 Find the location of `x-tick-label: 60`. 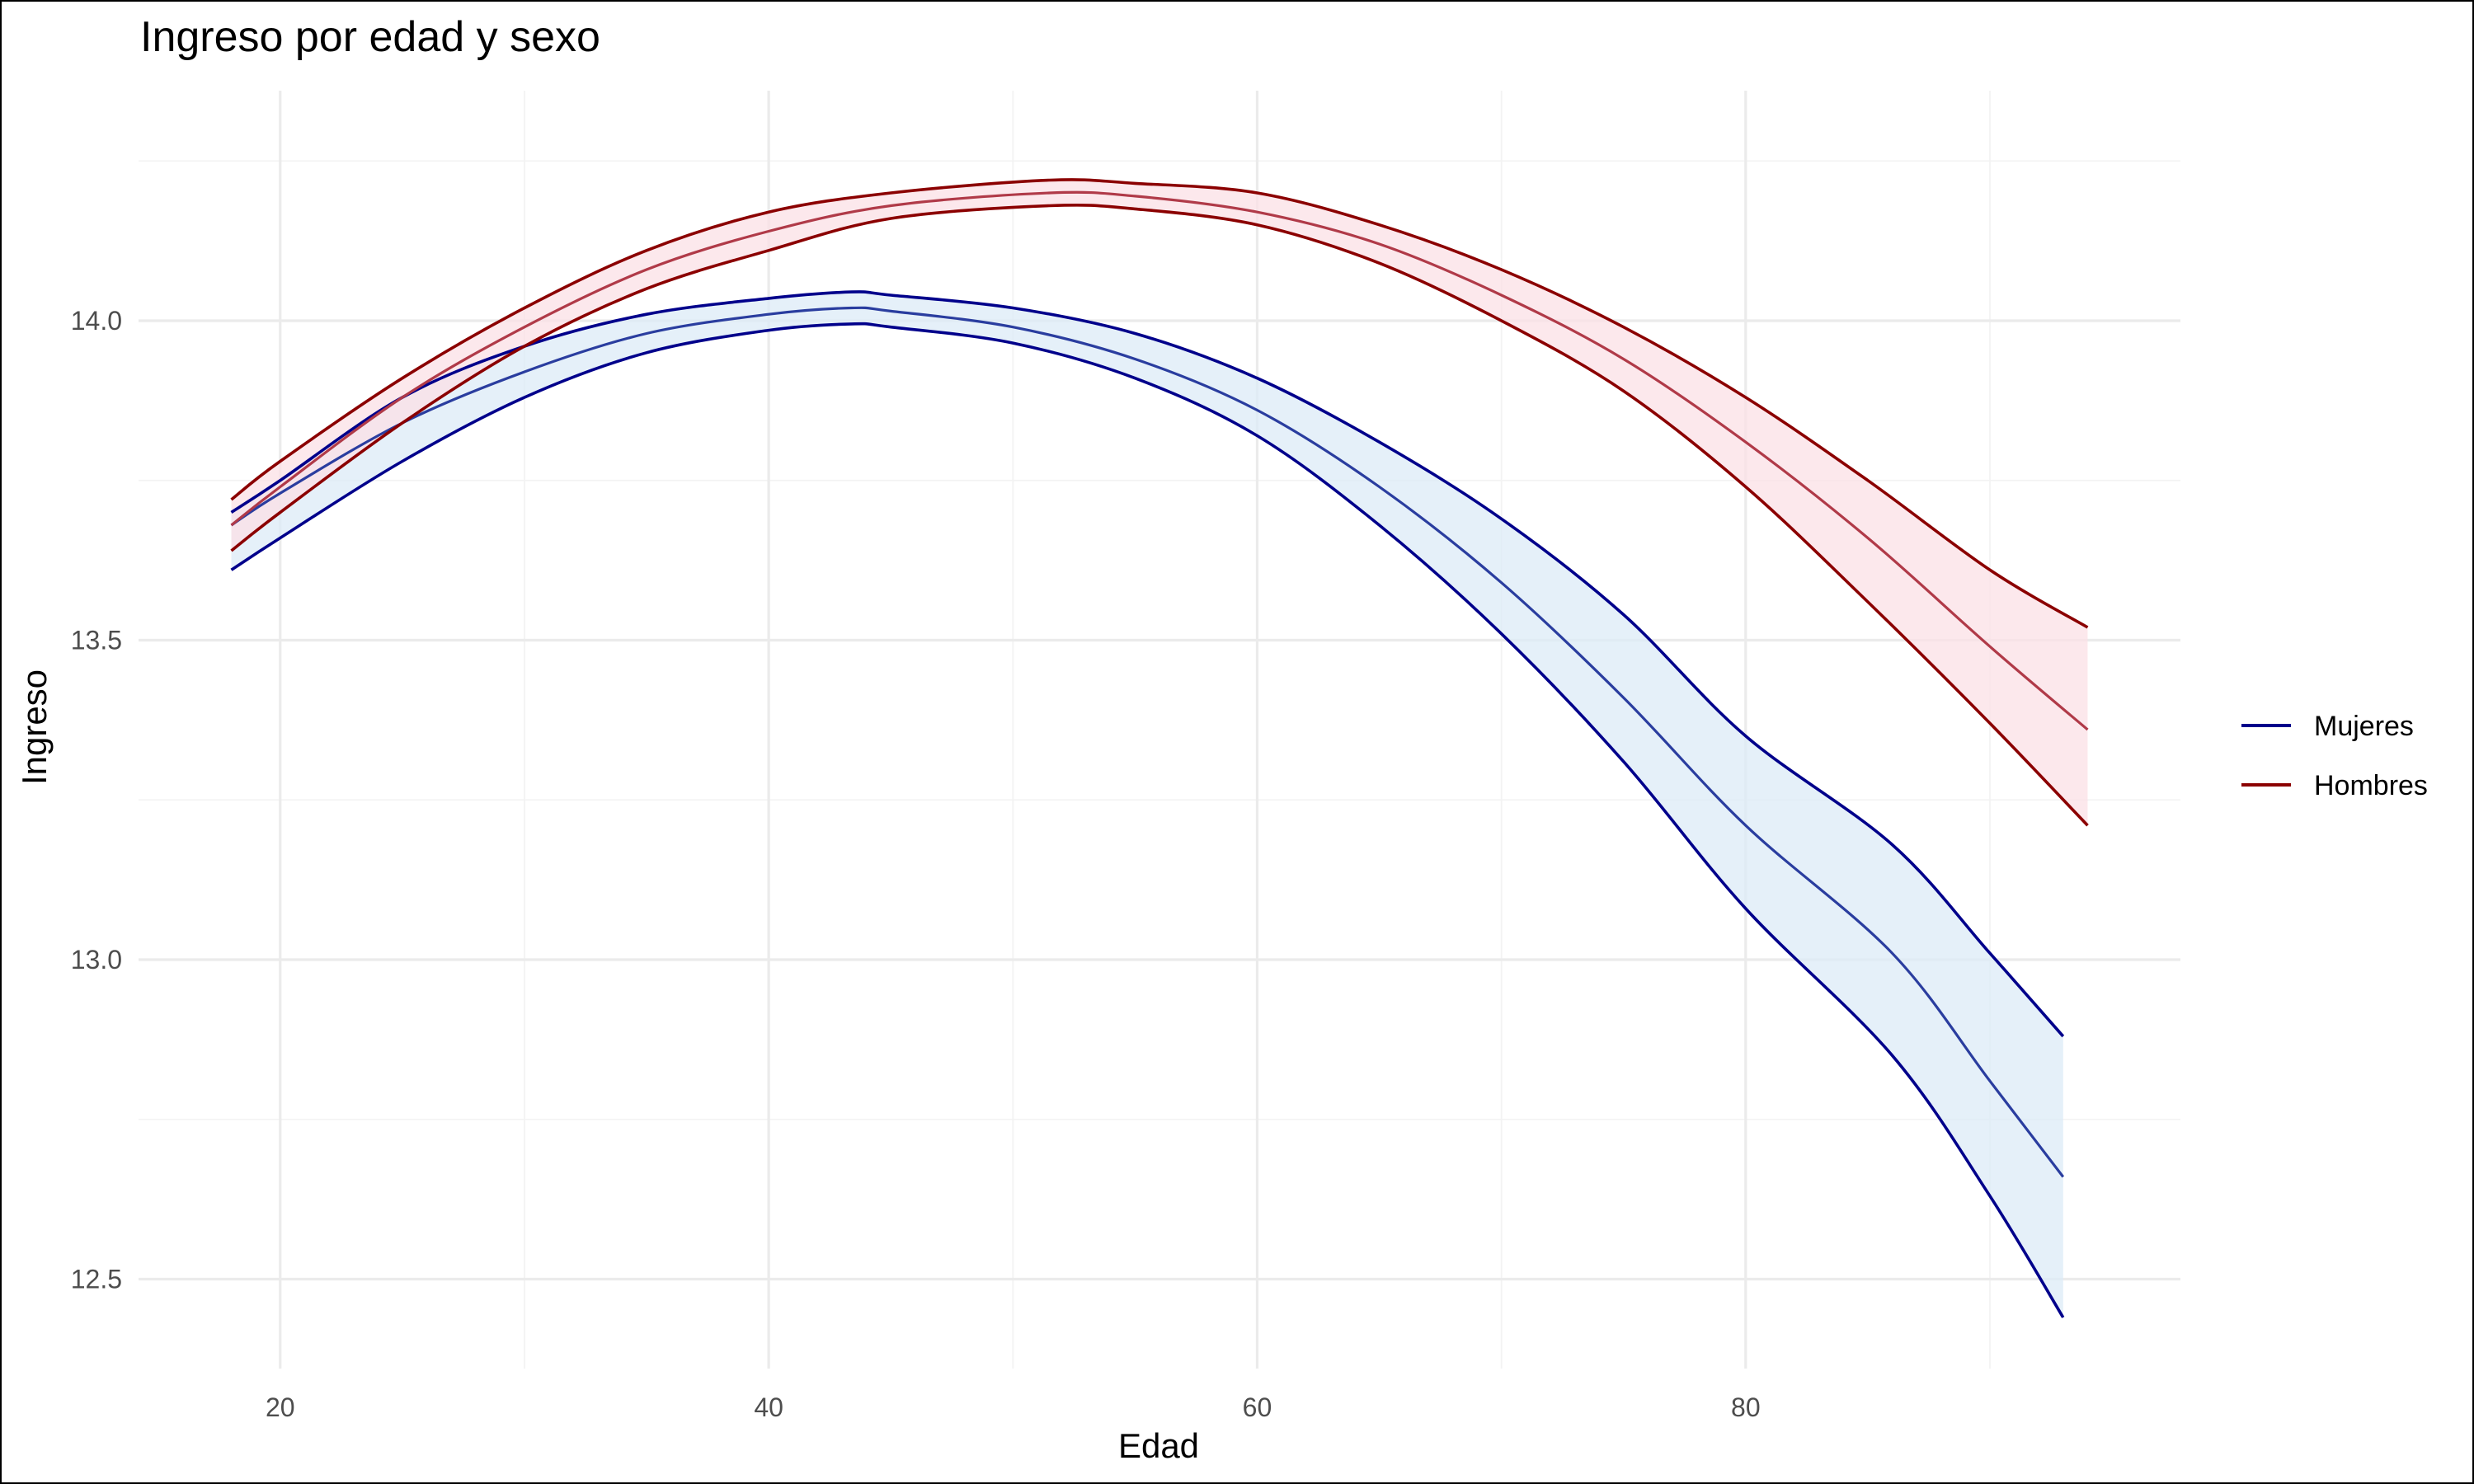

x-tick-label: 60 is located at coordinates (1257, 1407).